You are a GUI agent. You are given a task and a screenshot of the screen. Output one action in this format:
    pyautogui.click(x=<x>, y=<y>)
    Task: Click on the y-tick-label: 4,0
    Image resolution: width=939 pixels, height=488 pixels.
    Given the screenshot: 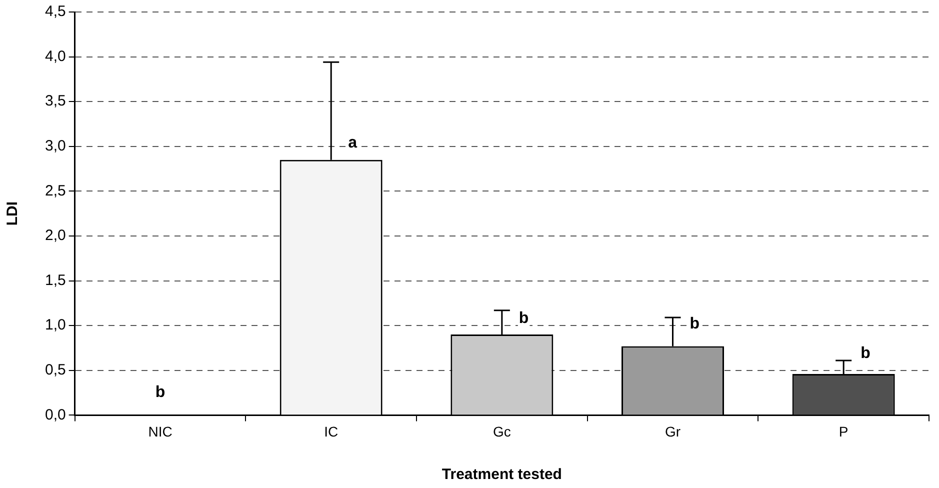 What is the action you would take?
    pyautogui.click(x=55, y=56)
    